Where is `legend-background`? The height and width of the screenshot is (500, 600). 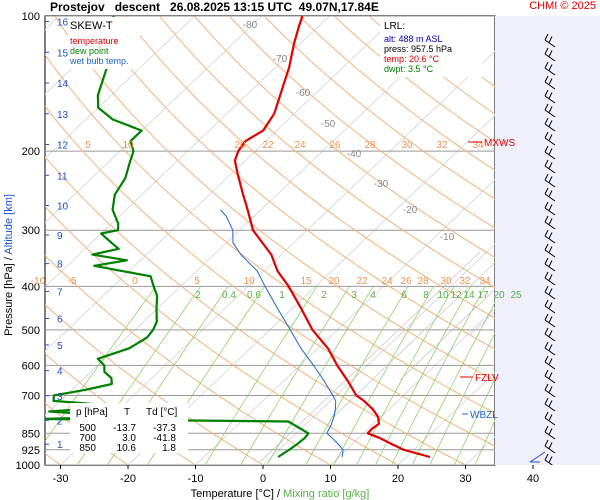
legend-background is located at coordinates (104, 43).